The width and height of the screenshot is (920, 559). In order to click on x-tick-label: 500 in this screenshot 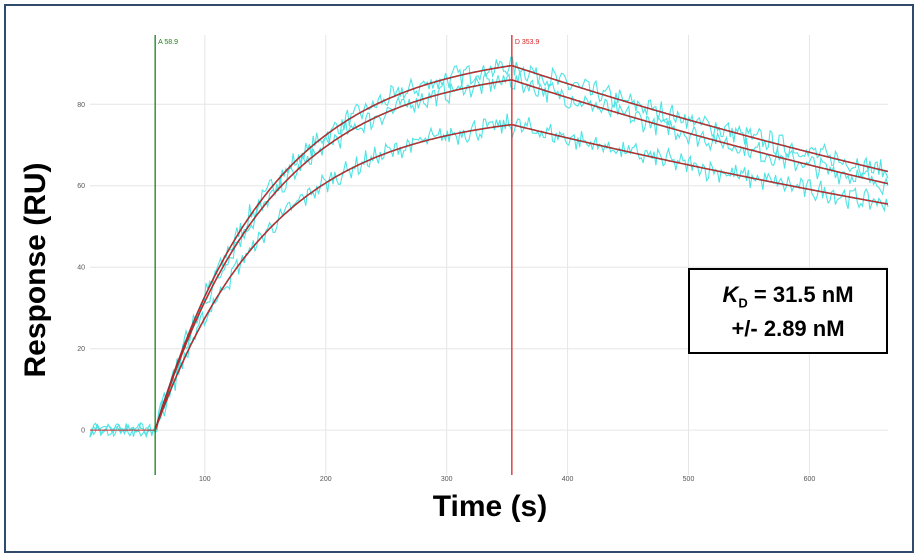, I will do `click(689, 479)`.